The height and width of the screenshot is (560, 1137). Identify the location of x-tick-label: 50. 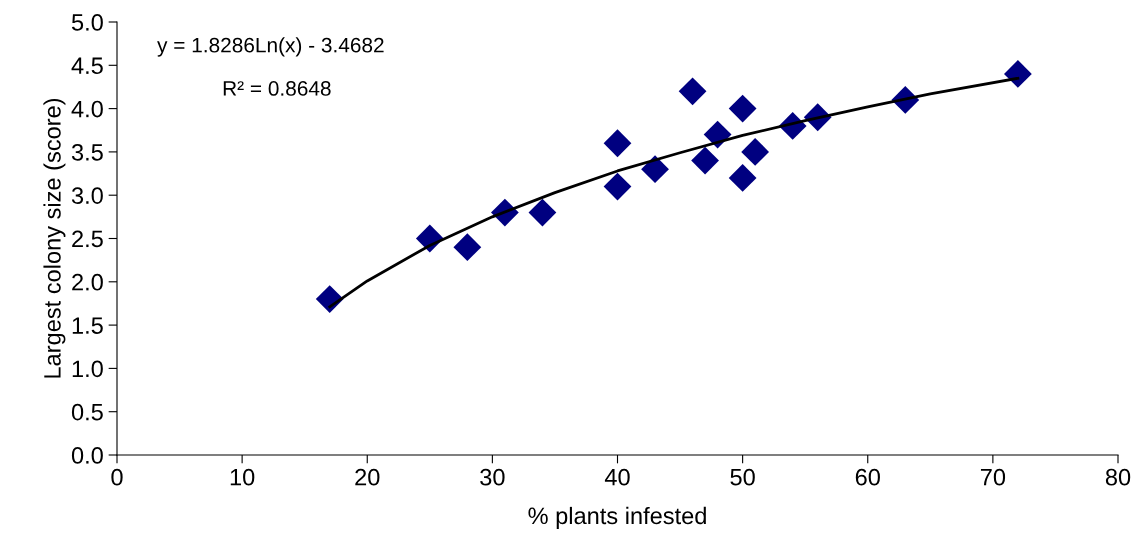
(742, 477).